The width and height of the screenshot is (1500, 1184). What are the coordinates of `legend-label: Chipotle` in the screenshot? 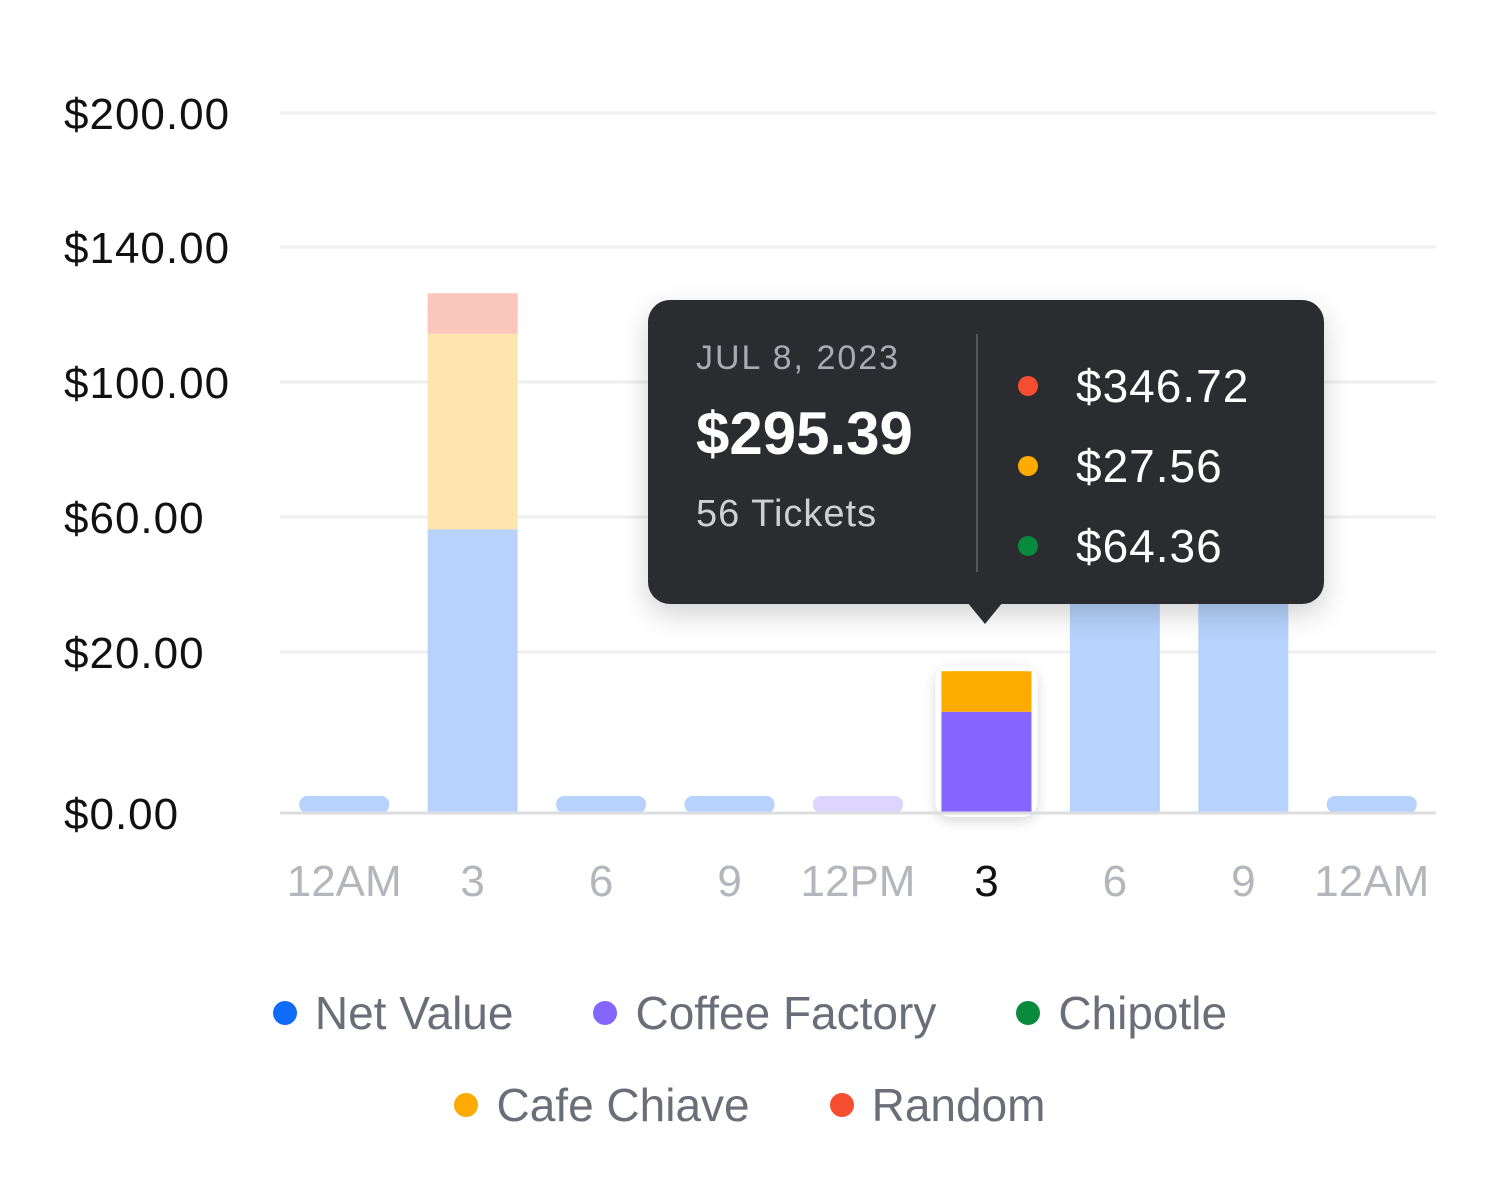 It's located at (1143, 1013).